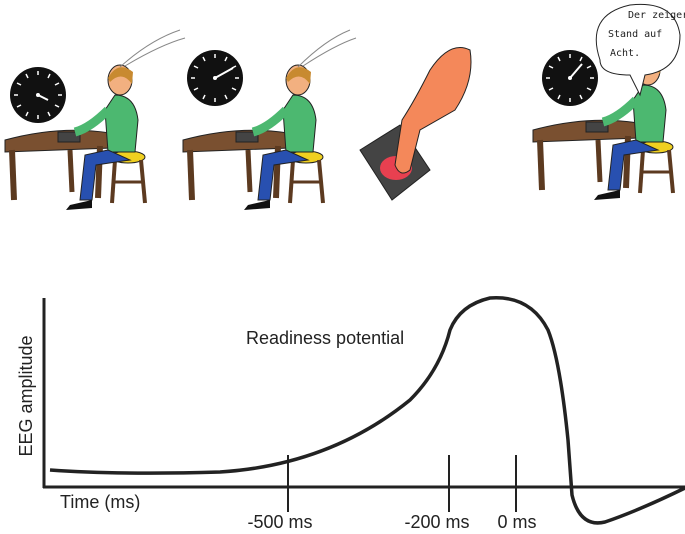  I want to click on scene-3: Der zeiger Stand auf Acht., so click(609, 101).